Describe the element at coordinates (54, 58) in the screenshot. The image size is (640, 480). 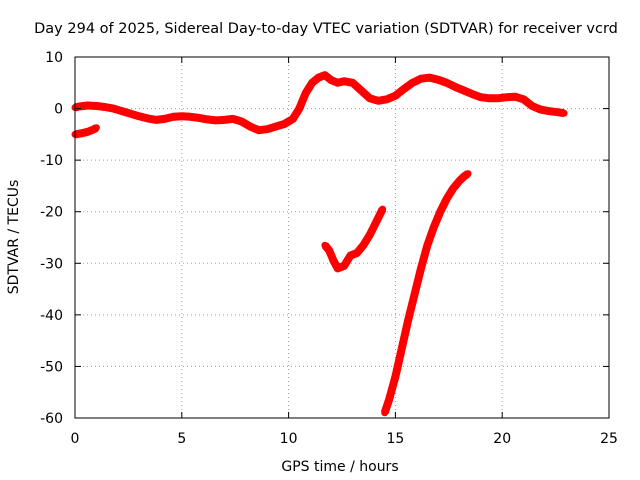
I see `y-tick-label: 10` at that location.